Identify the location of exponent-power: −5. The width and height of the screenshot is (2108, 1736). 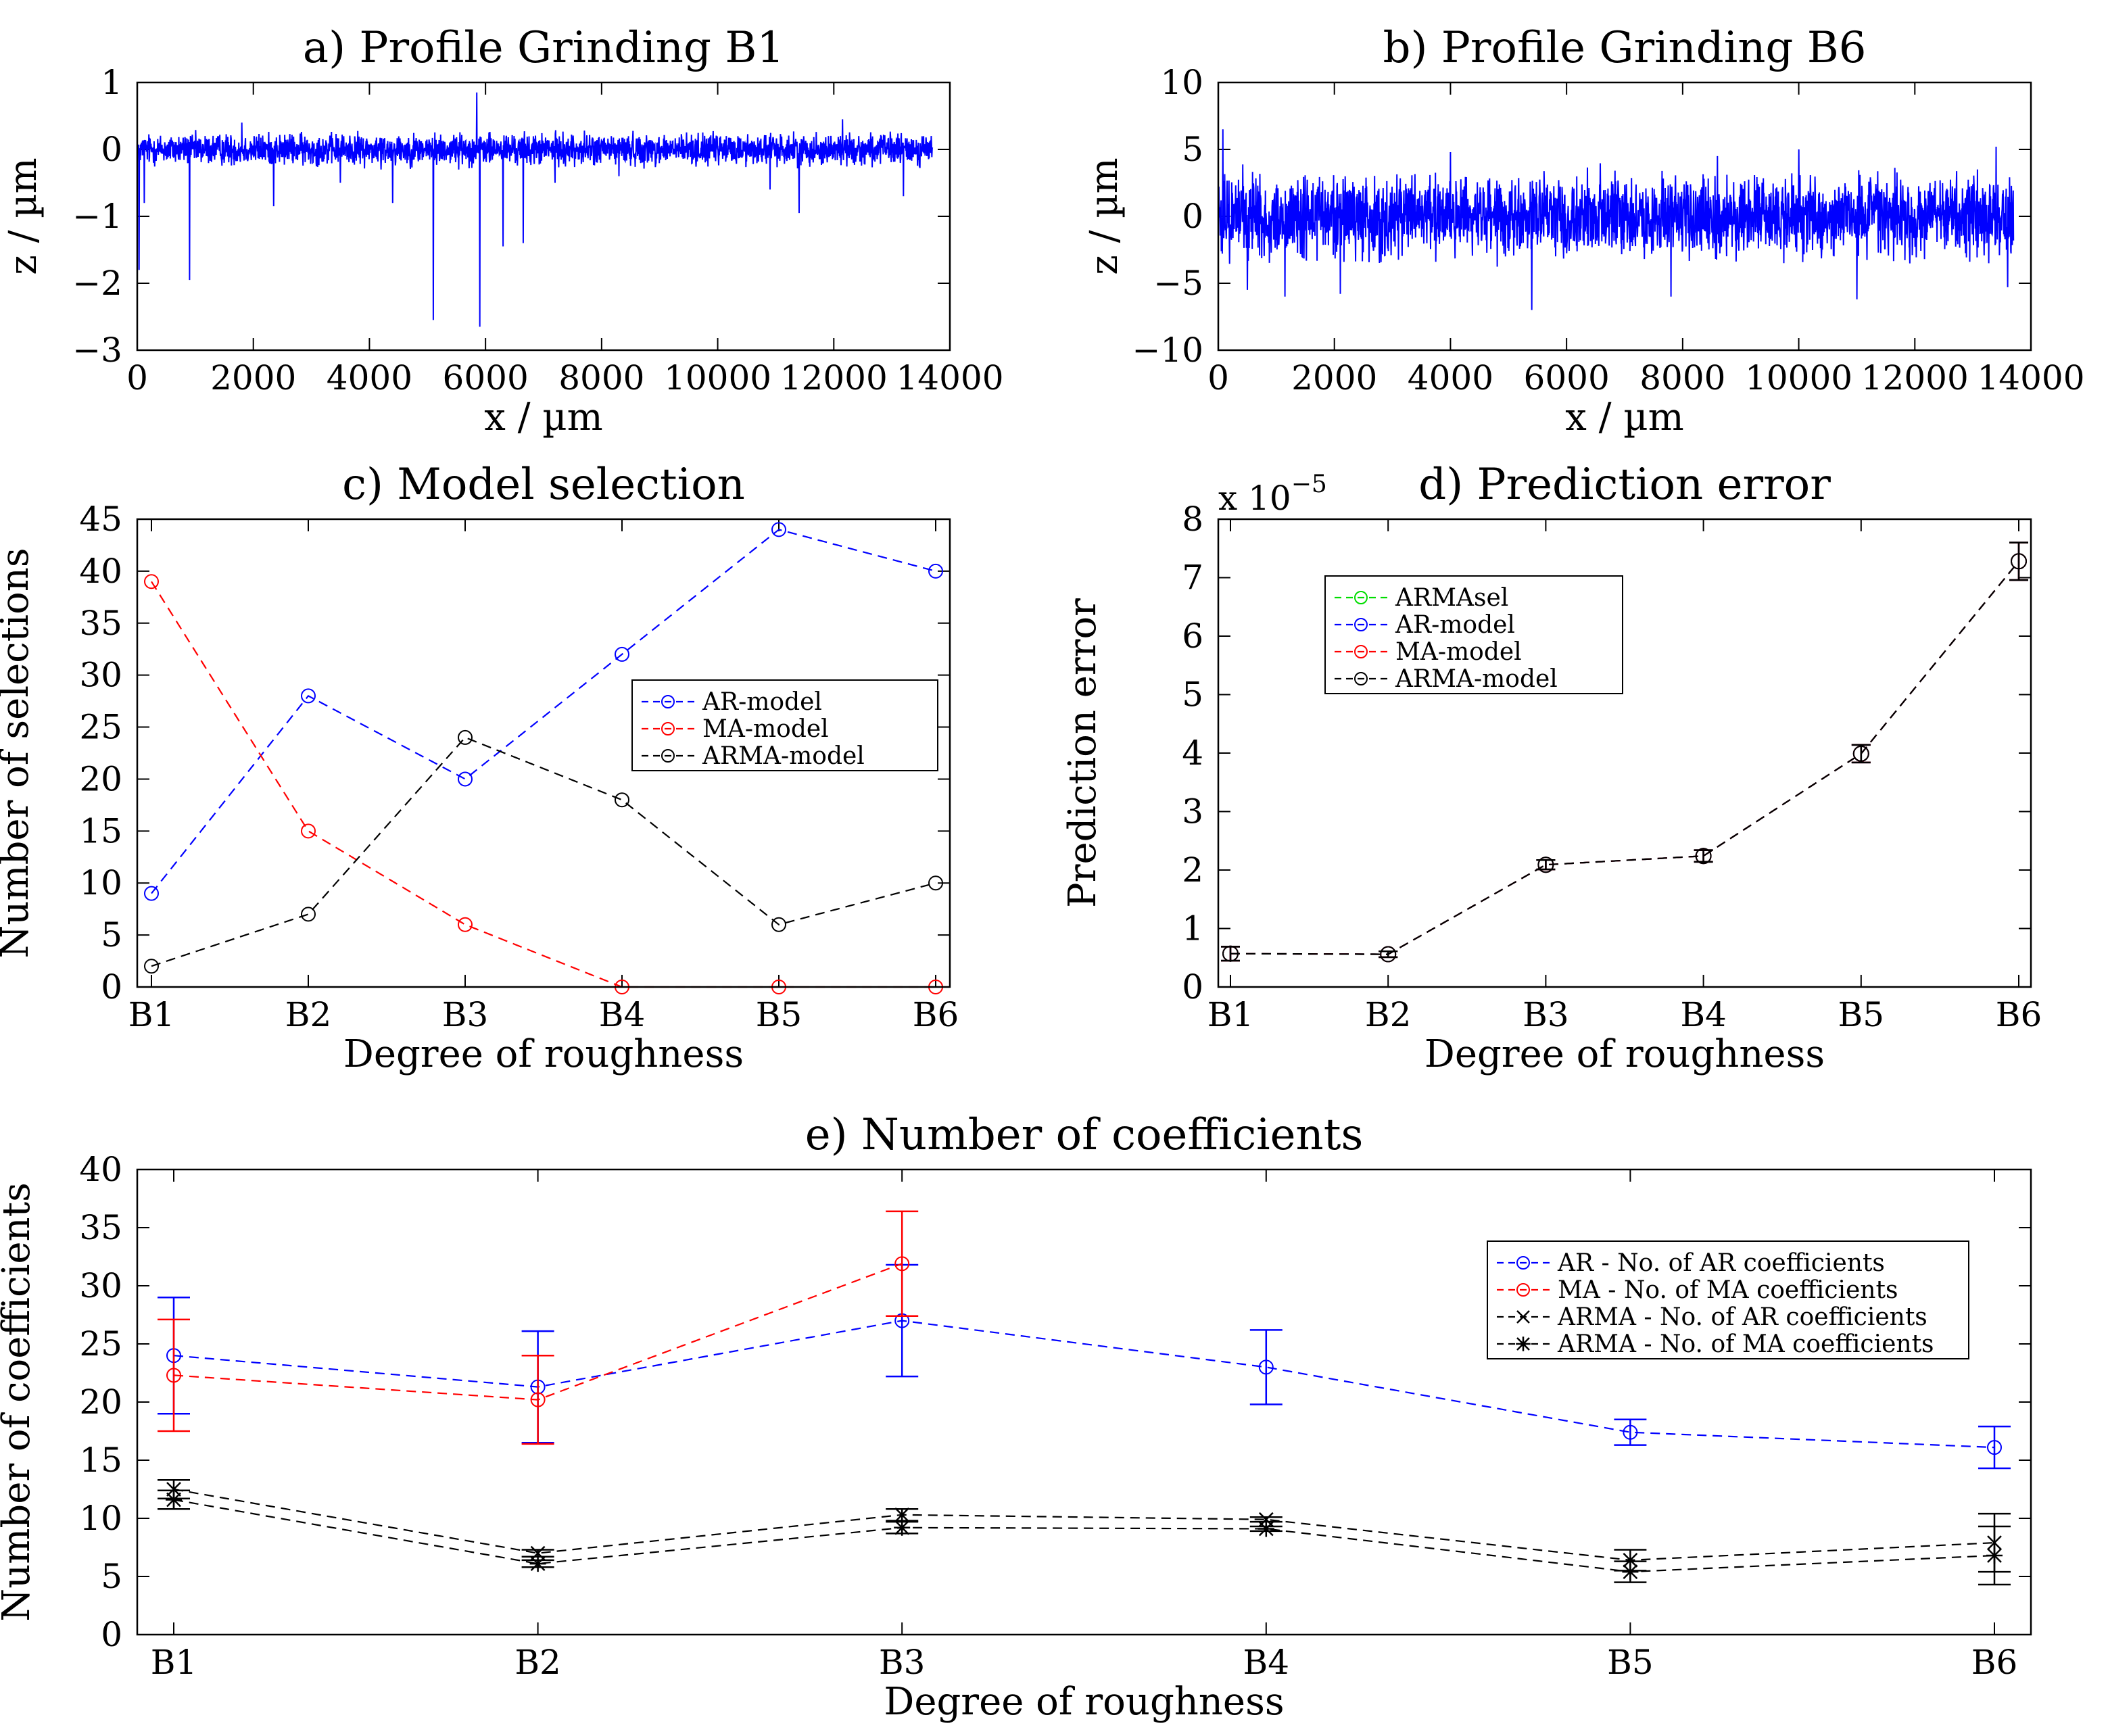
(1309, 484).